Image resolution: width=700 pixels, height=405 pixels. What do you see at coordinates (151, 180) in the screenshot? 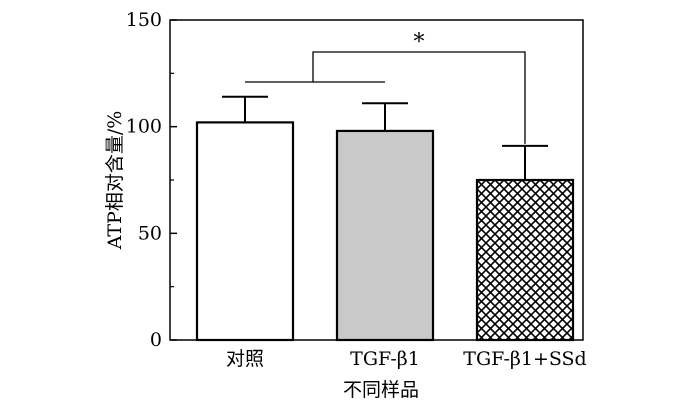
I see `y-axis: 0 50 100 150` at bounding box center [151, 180].